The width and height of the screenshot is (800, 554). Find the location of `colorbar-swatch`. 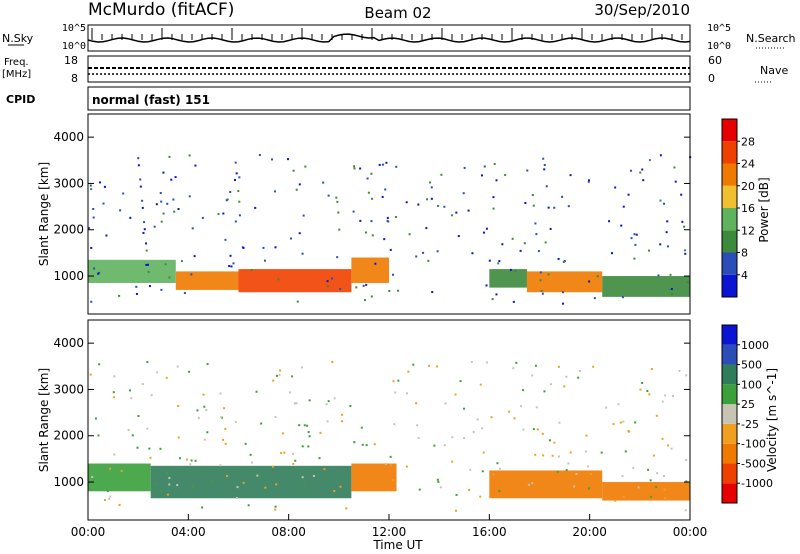

colorbar-swatch is located at coordinates (729, 130).